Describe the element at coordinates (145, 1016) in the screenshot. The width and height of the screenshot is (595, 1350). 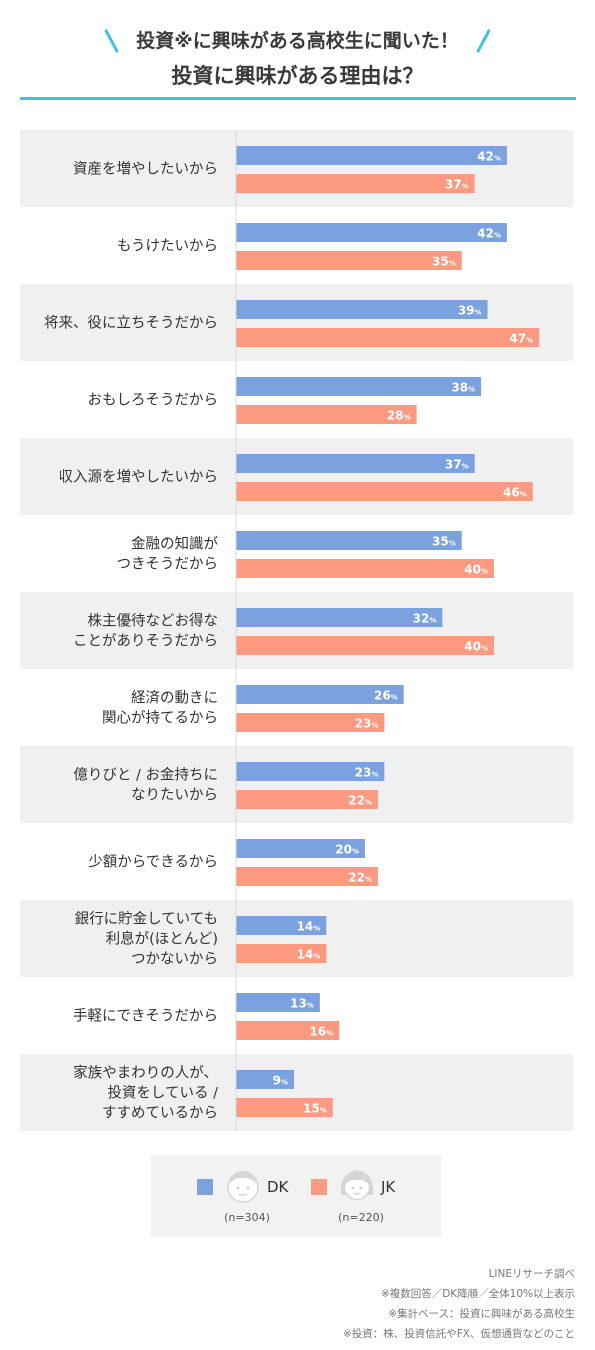
I see `category-label: 手軽にできそうだから` at that location.